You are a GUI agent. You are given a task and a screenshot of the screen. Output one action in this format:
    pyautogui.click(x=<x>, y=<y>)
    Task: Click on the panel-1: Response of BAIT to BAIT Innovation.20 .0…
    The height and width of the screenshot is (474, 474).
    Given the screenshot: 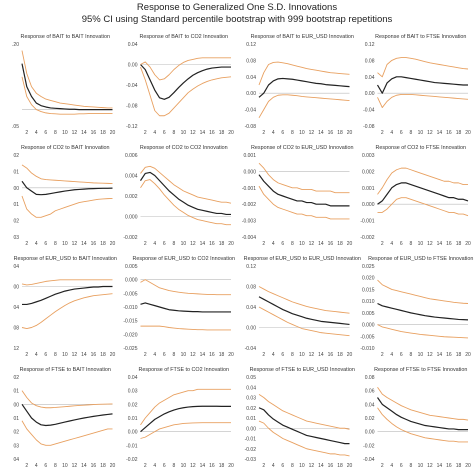 What is the action you would take?
    pyautogui.click(x=63, y=85)
    